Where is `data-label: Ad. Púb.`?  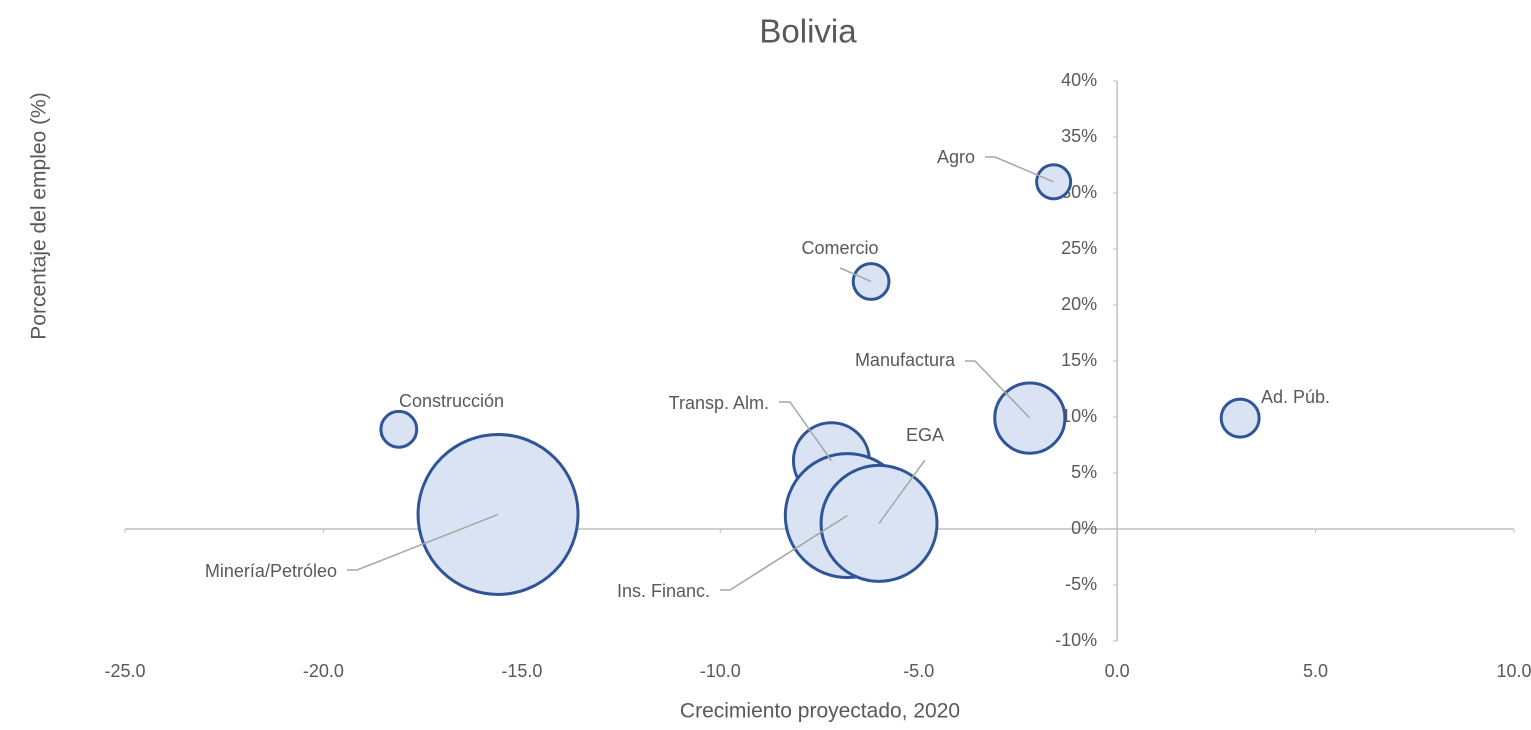 data-label: Ad. Púb. is located at coordinates (1295, 397).